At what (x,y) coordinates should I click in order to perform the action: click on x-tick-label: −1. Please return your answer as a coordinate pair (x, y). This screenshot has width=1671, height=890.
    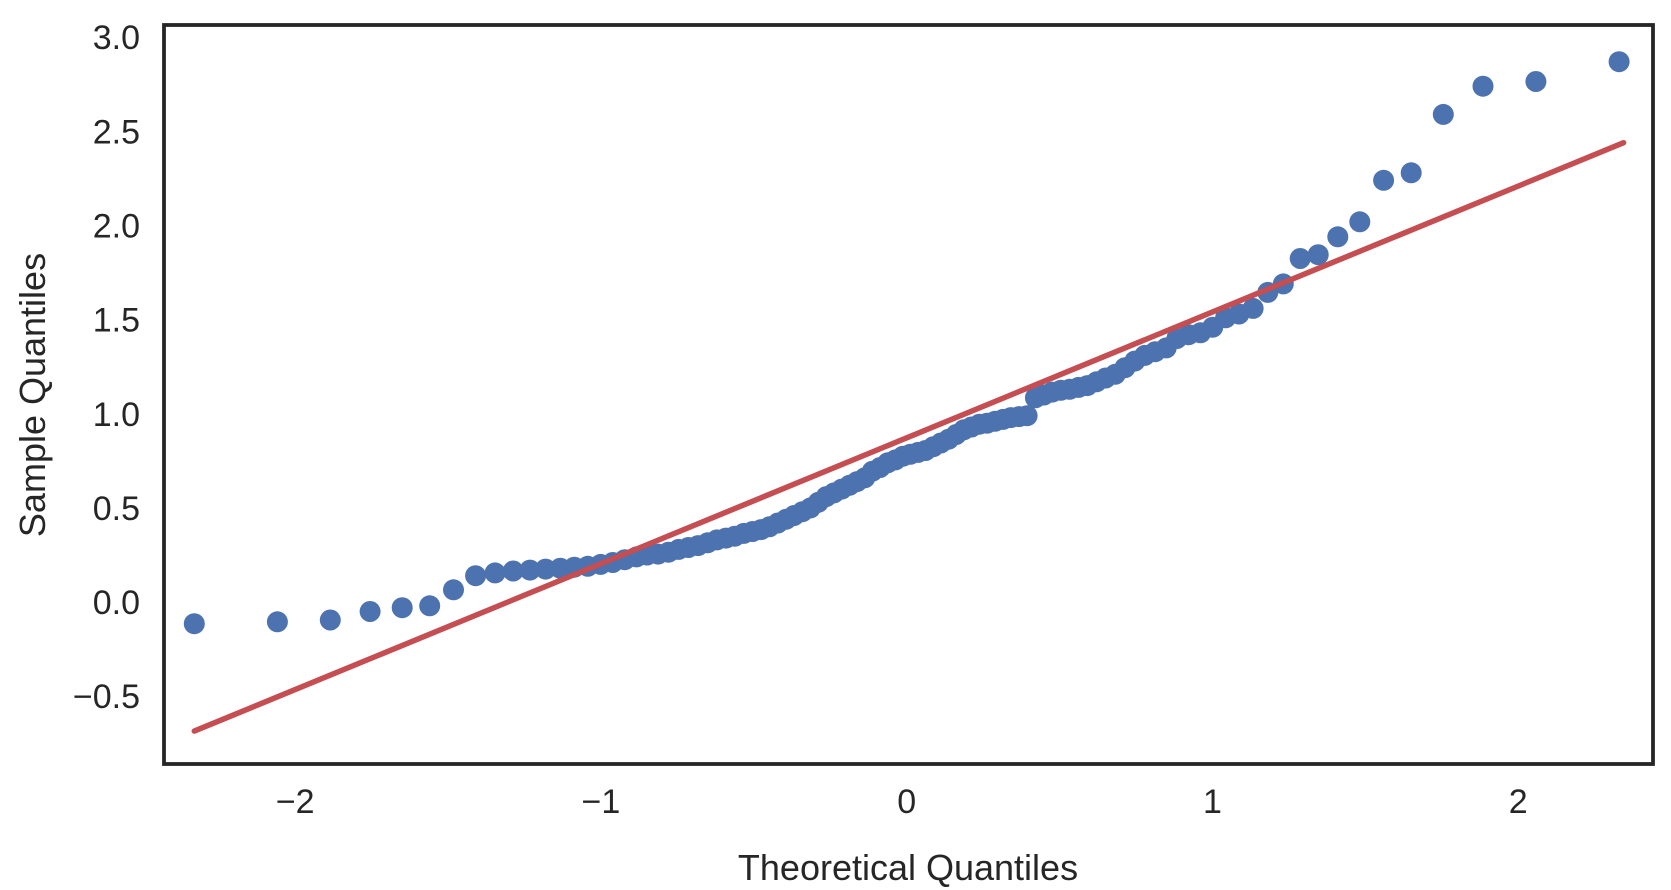
    Looking at the image, I should click on (601, 802).